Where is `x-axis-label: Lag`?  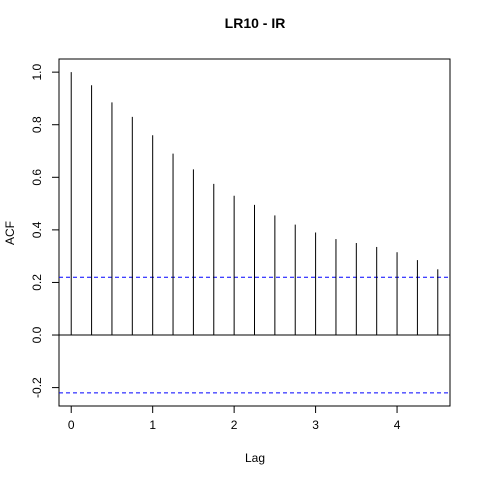
x-axis-label: Lag is located at coordinates (255, 458).